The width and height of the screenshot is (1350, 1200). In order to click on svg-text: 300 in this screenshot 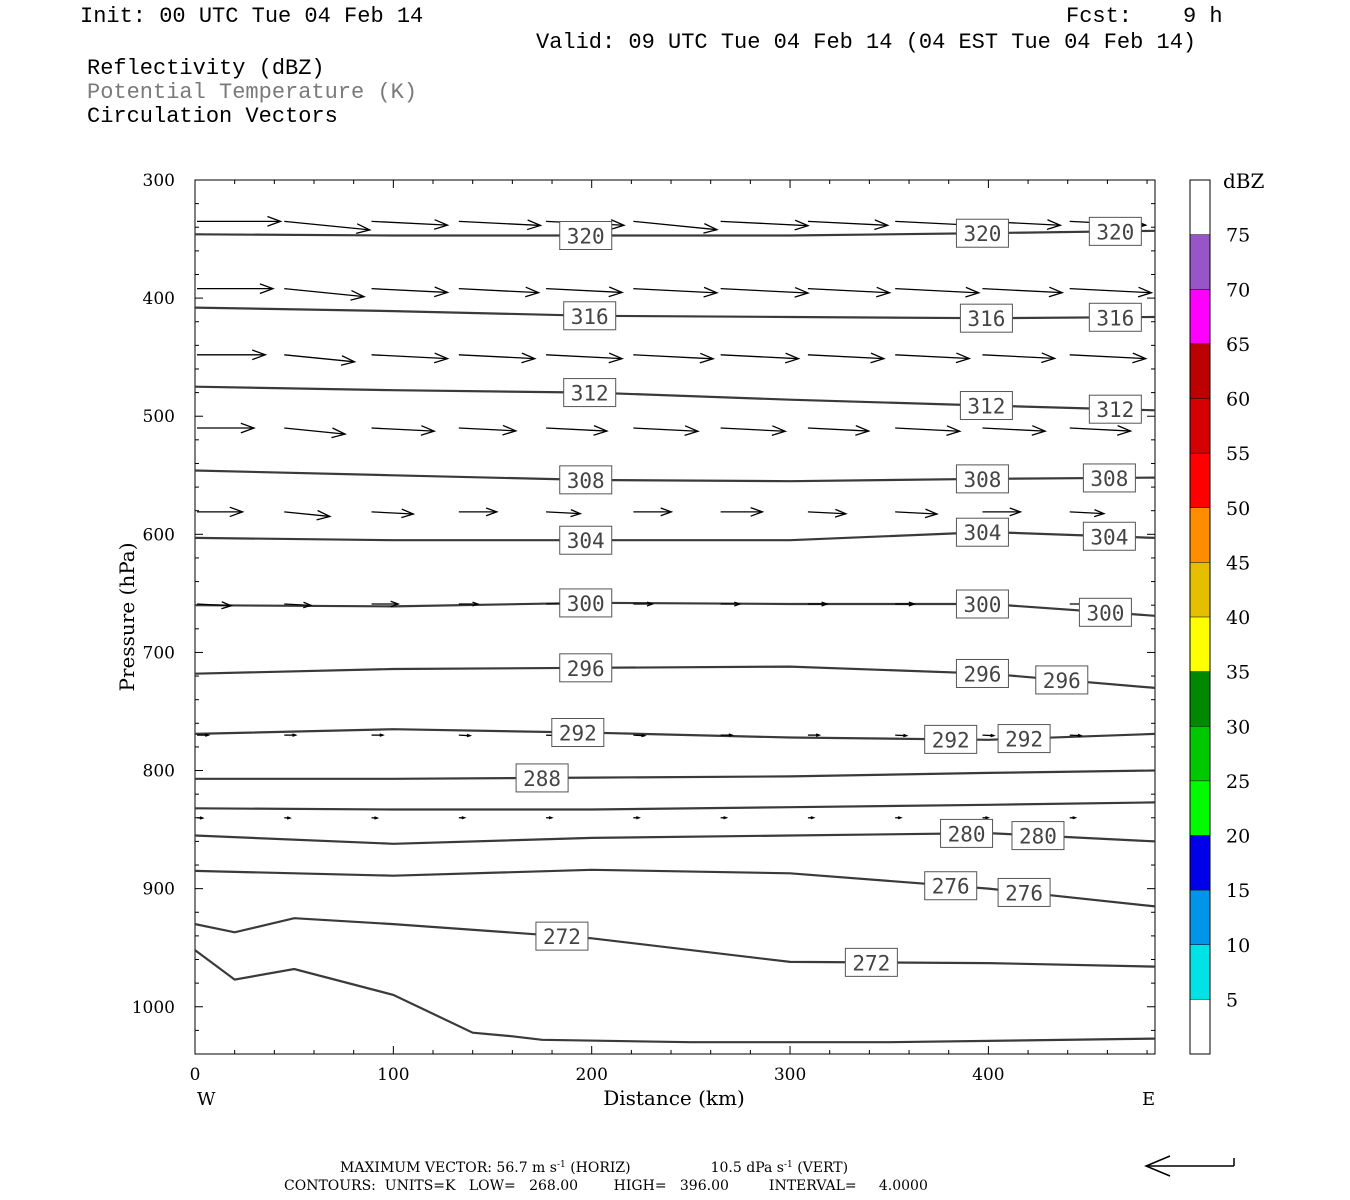, I will do `click(982, 605)`.